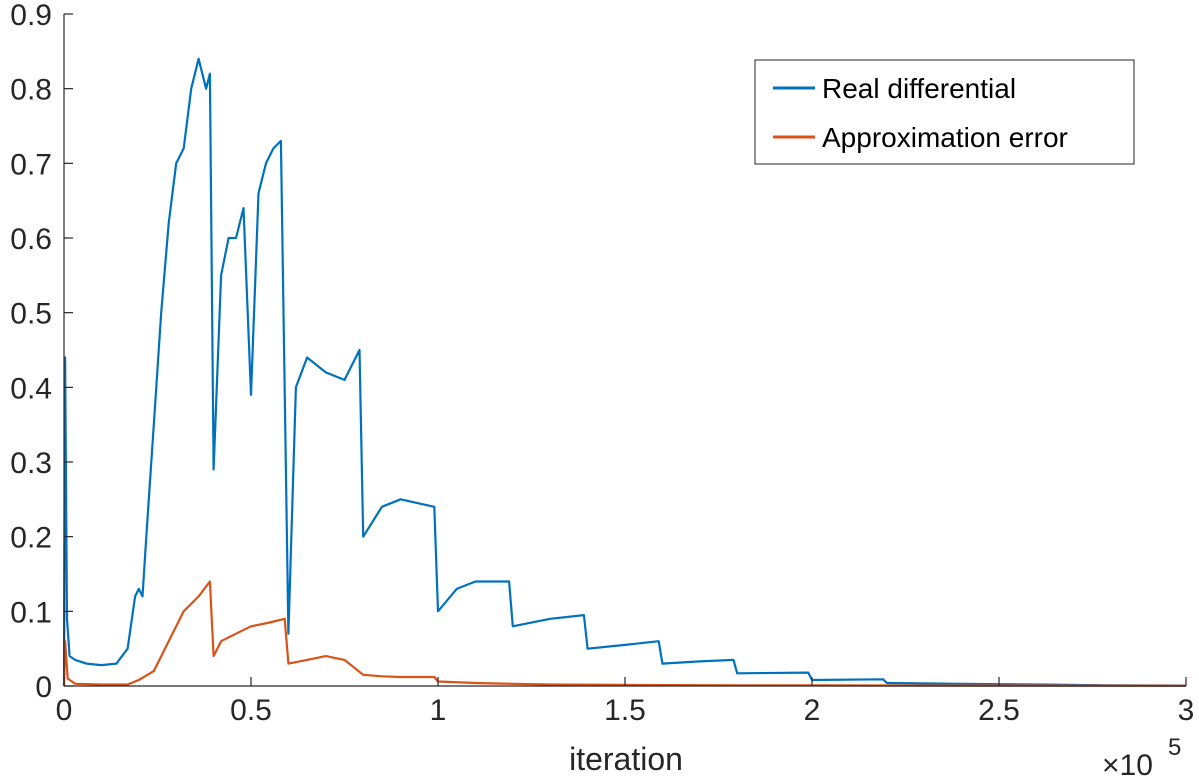 The image size is (1199, 779). I want to click on x-tick-label: 0.5, so click(251, 710).